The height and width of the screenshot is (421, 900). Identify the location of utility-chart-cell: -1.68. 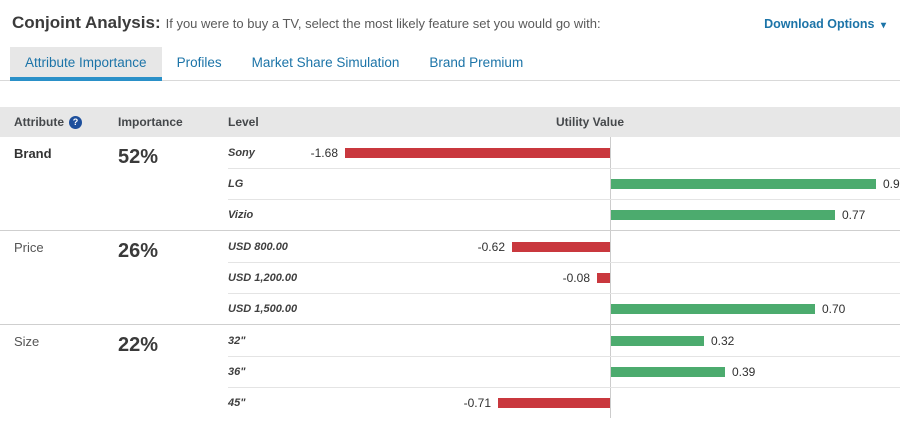
(605, 152).